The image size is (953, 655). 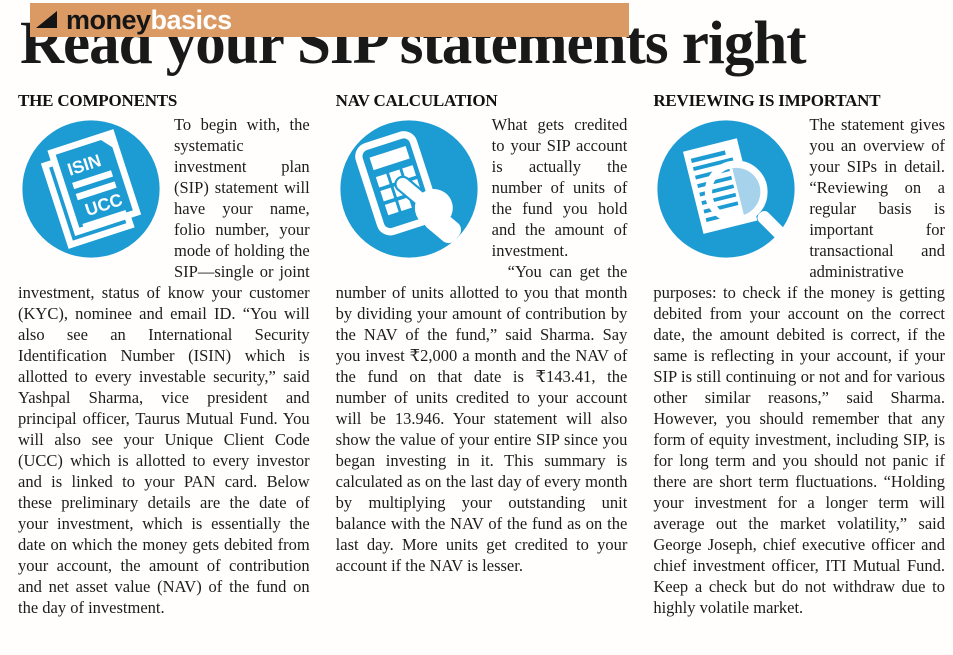 What do you see at coordinates (108, 19) in the screenshot?
I see `banner-word-money: money` at bounding box center [108, 19].